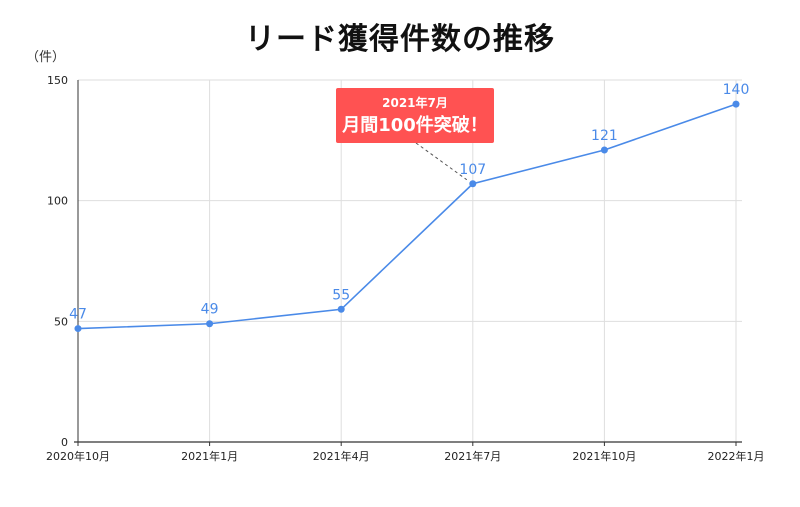 Image resolution: width=800 pixels, height=507 pixels. I want to click on x-tick-label: 2021年1月, so click(209, 456).